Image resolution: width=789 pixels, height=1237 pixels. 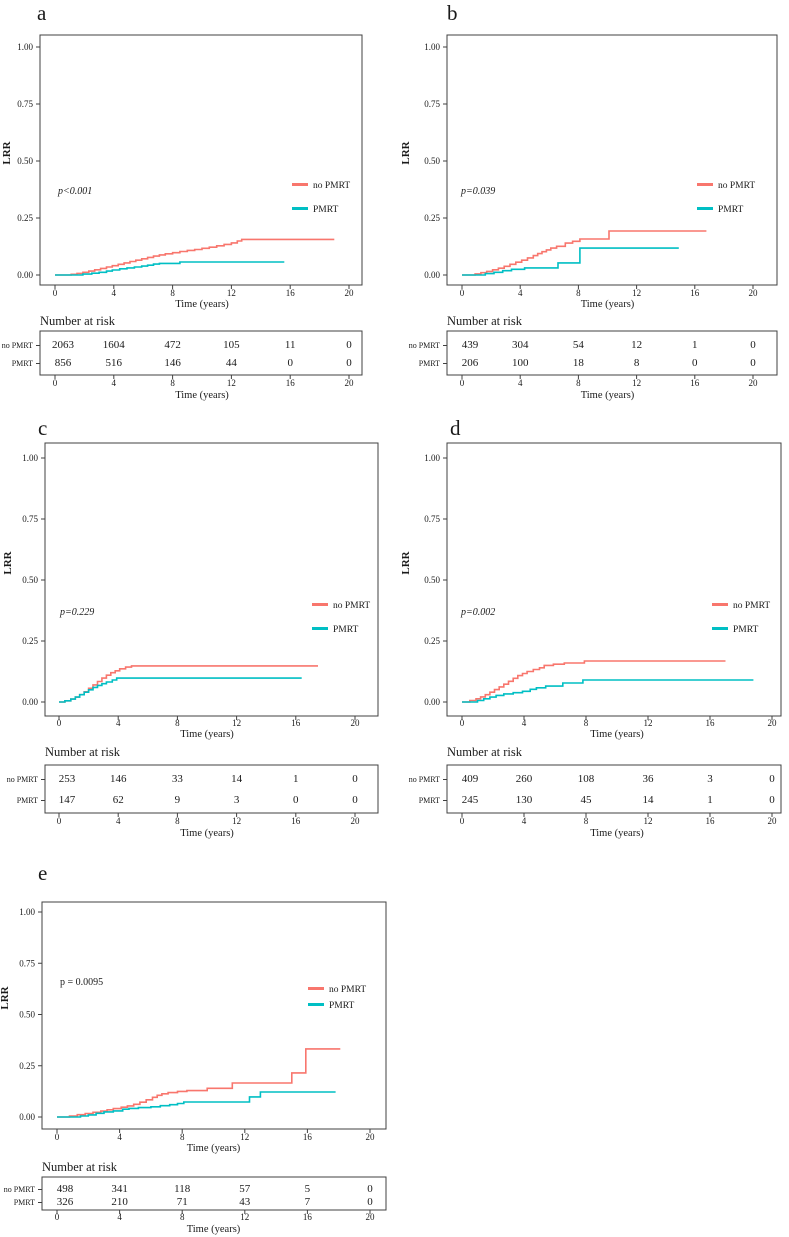 What do you see at coordinates (710, 779) in the screenshot?
I see `risk-value: 3` at bounding box center [710, 779].